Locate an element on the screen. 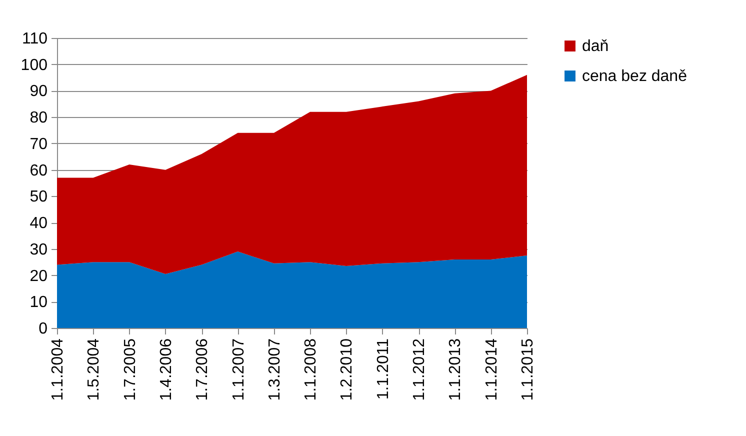 This screenshot has height=436, width=746. x-tick-label: 1.1.2012 is located at coordinates (419, 369).